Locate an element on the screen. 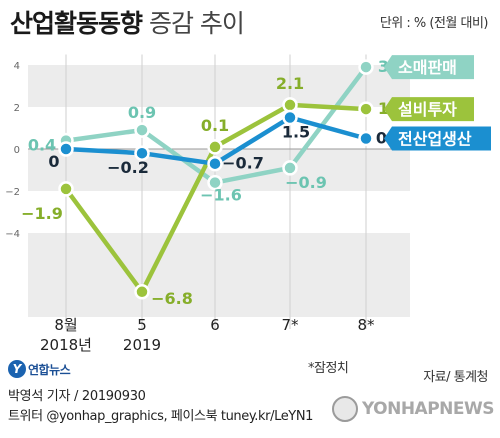 Image resolution: width=500 pixels, height=438 pixels. legend-label: 설비투자 is located at coordinates (427, 109).